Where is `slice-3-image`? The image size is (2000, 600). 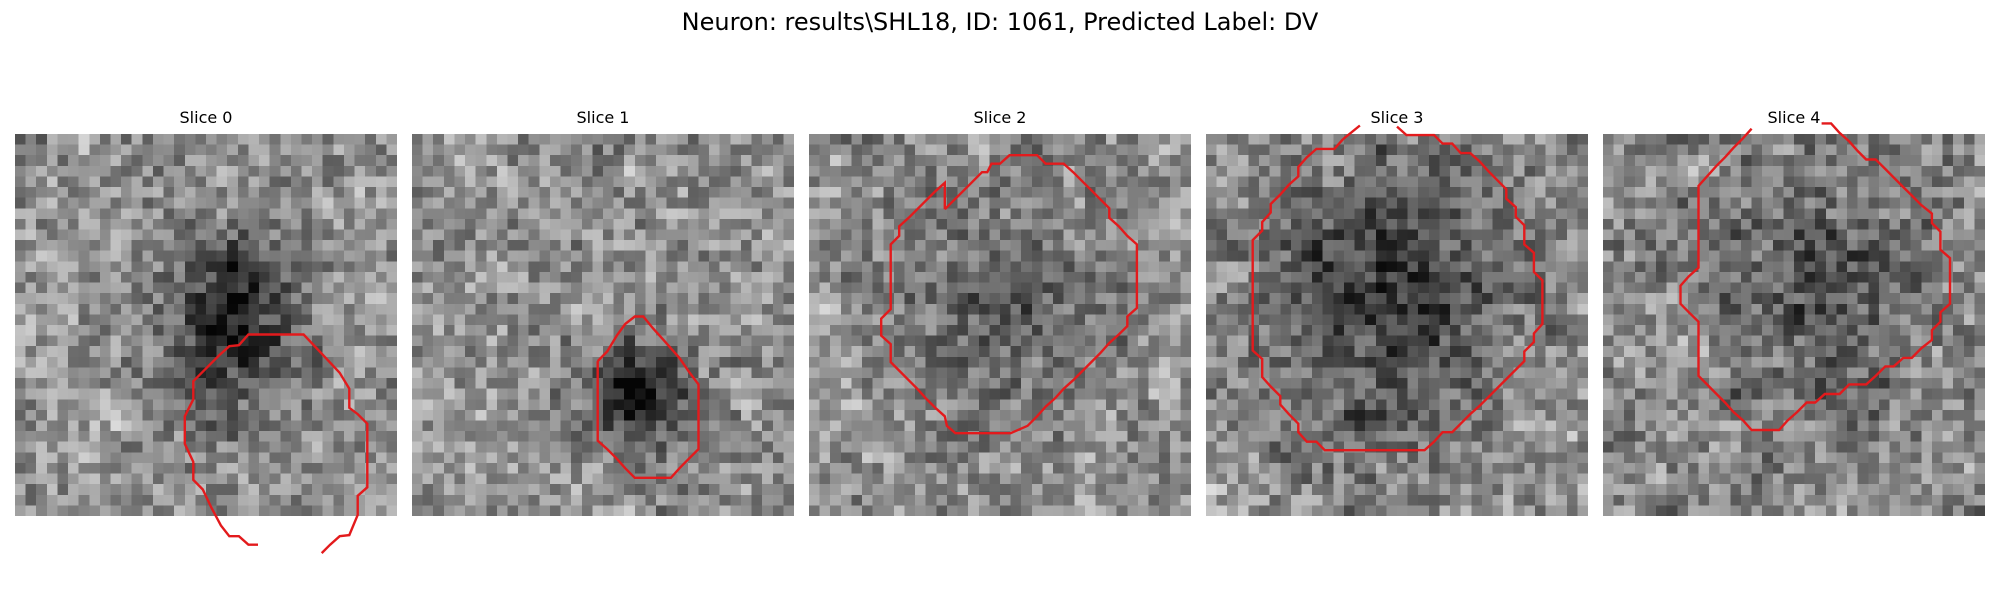 slice-3-image is located at coordinates (1397, 325).